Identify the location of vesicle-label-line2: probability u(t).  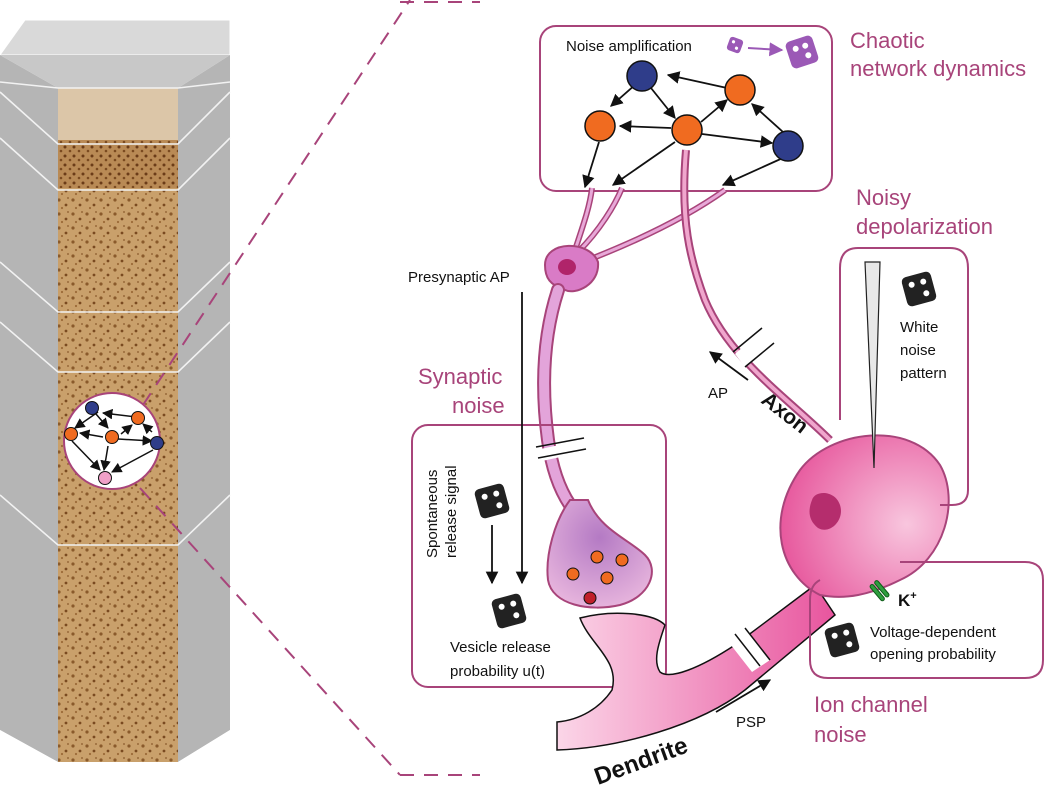
(497, 671).